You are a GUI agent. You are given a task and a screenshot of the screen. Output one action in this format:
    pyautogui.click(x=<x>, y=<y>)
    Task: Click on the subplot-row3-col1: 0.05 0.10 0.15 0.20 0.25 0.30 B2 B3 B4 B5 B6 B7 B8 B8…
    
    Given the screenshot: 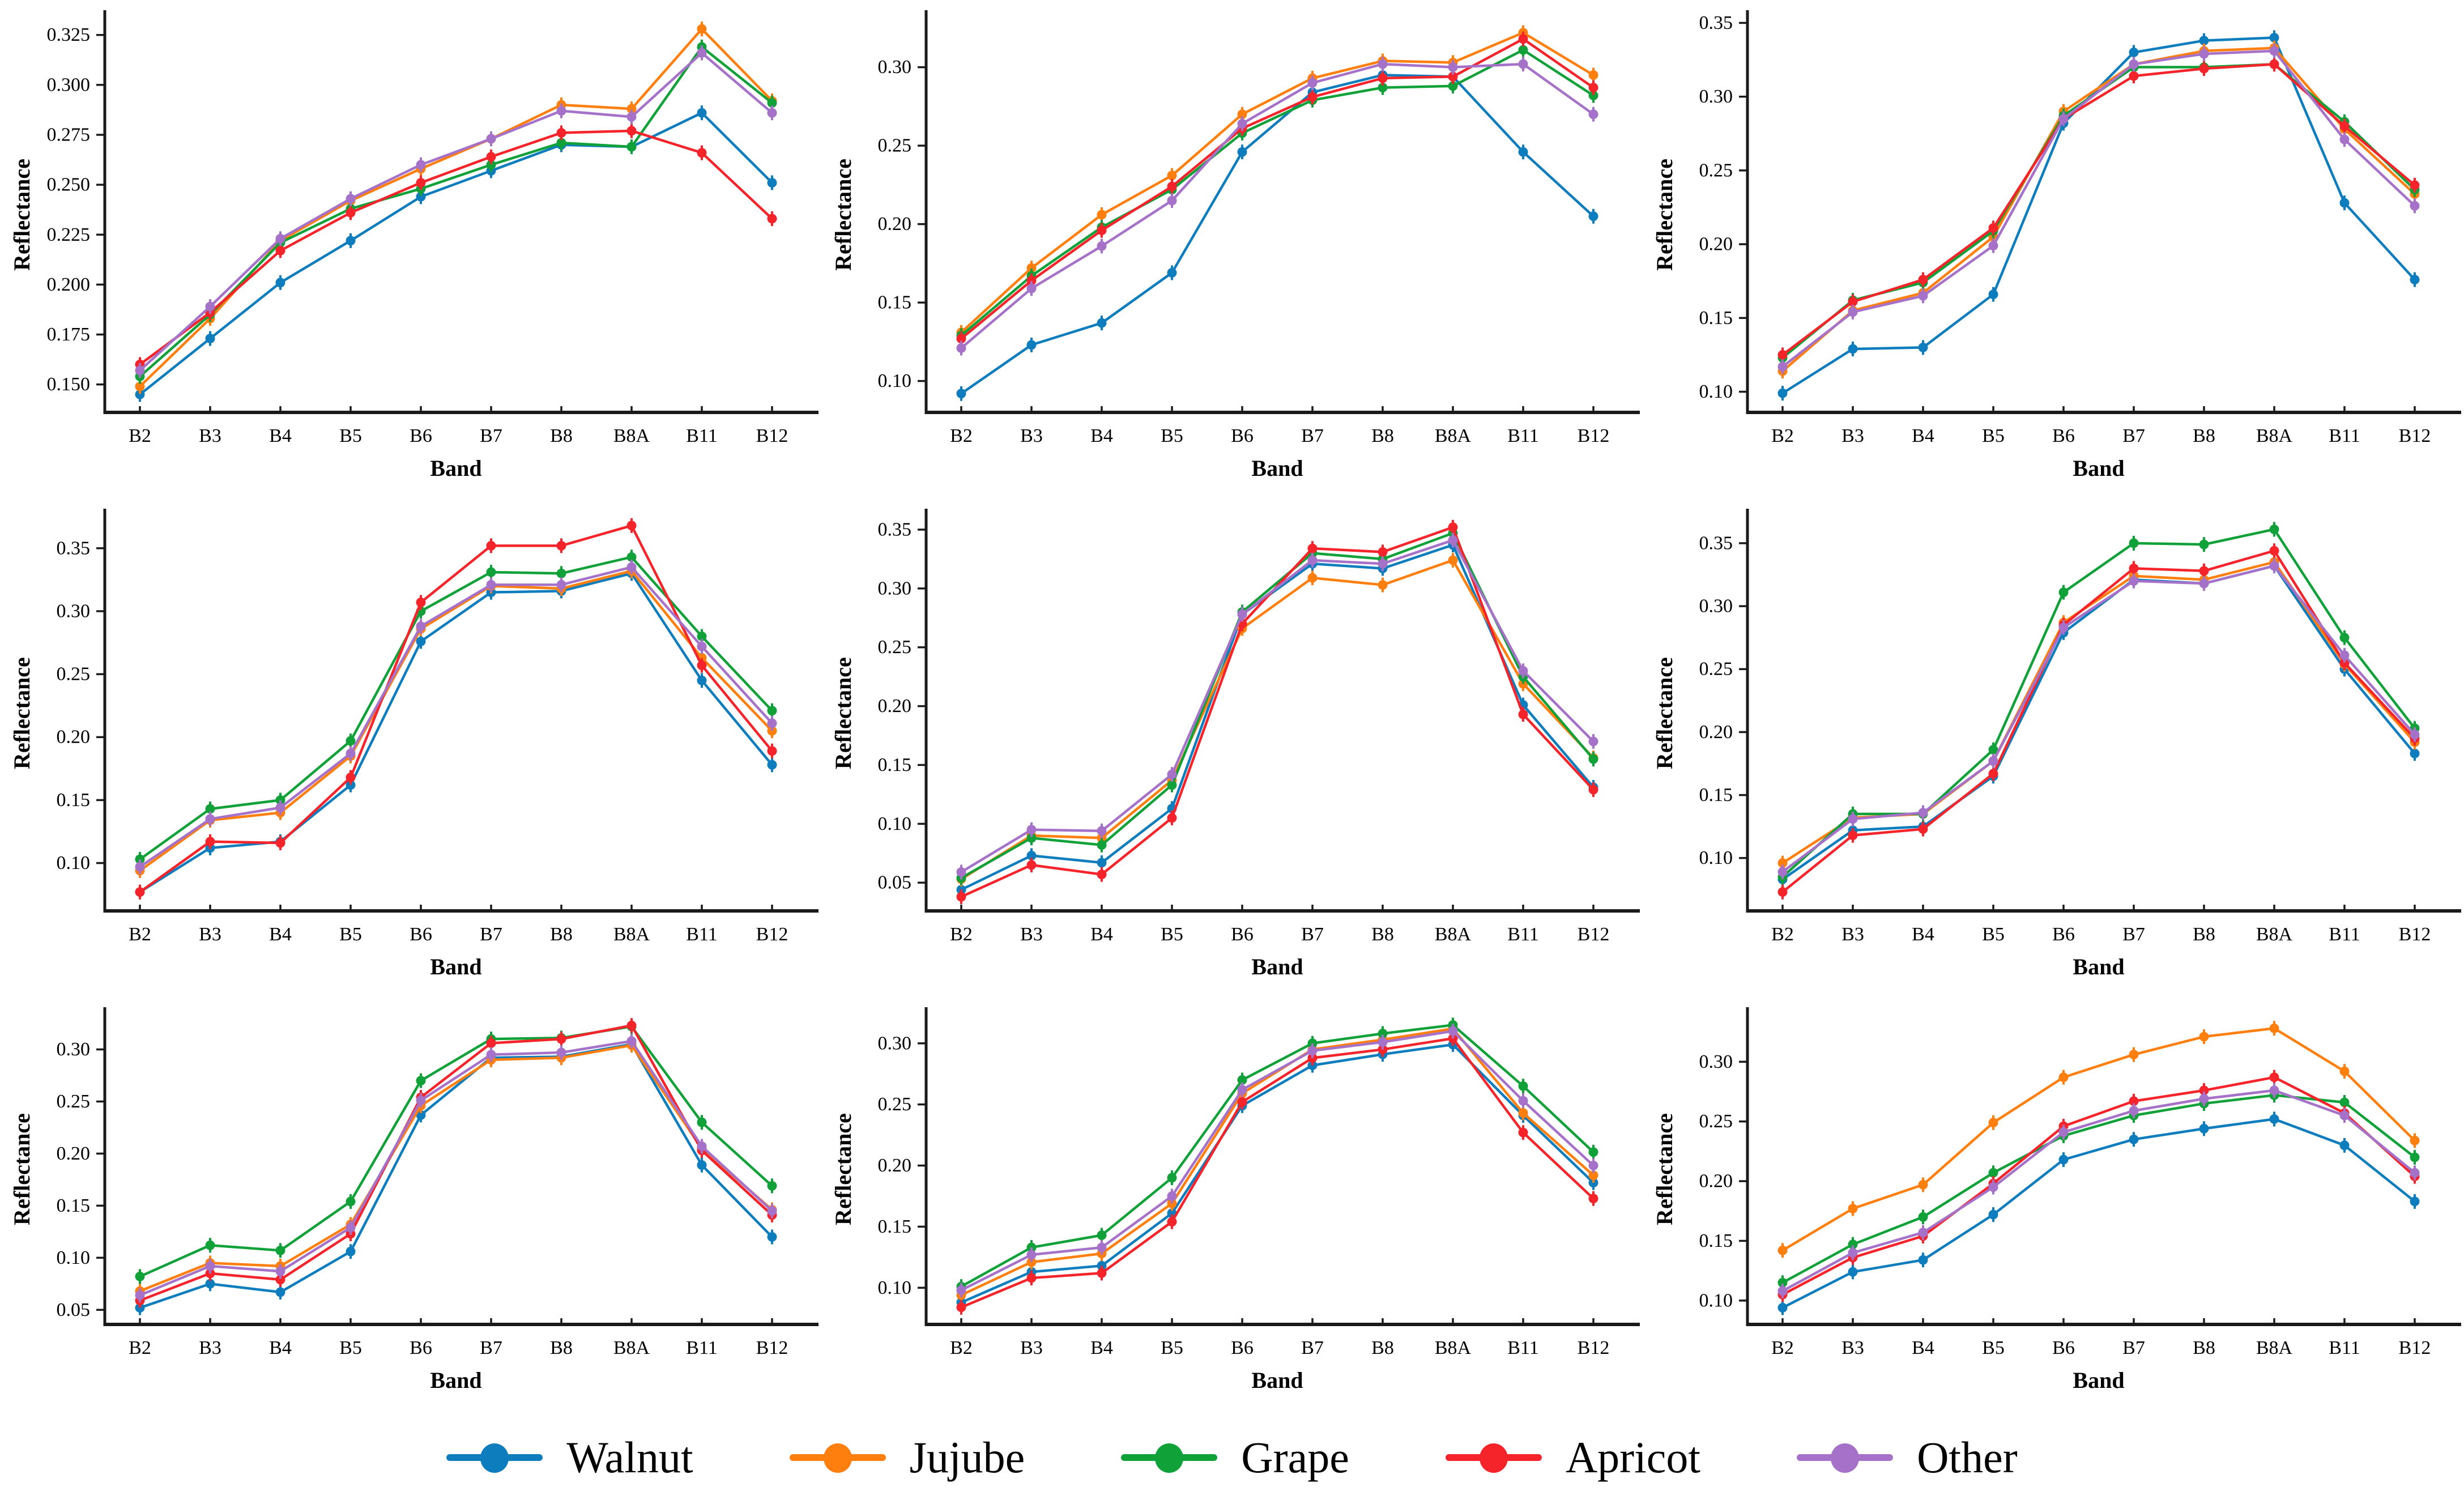 What is the action you would take?
    pyautogui.click(x=411, y=1204)
    